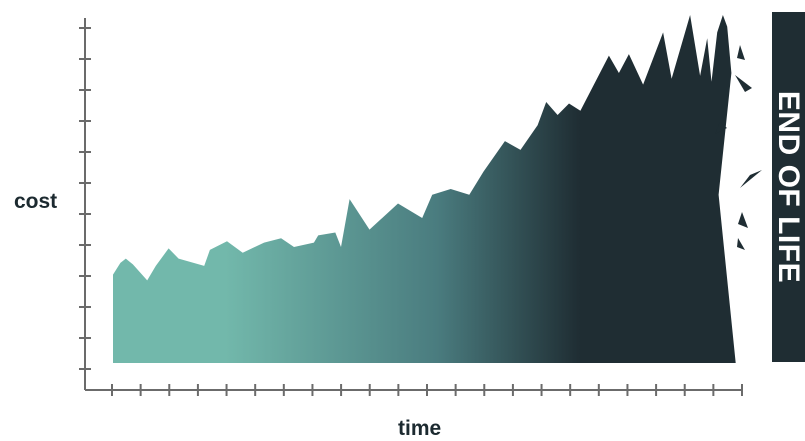 Image resolution: width=805 pixels, height=441 pixels. What do you see at coordinates (36, 201) in the screenshot?
I see `y-axis-title: cost` at bounding box center [36, 201].